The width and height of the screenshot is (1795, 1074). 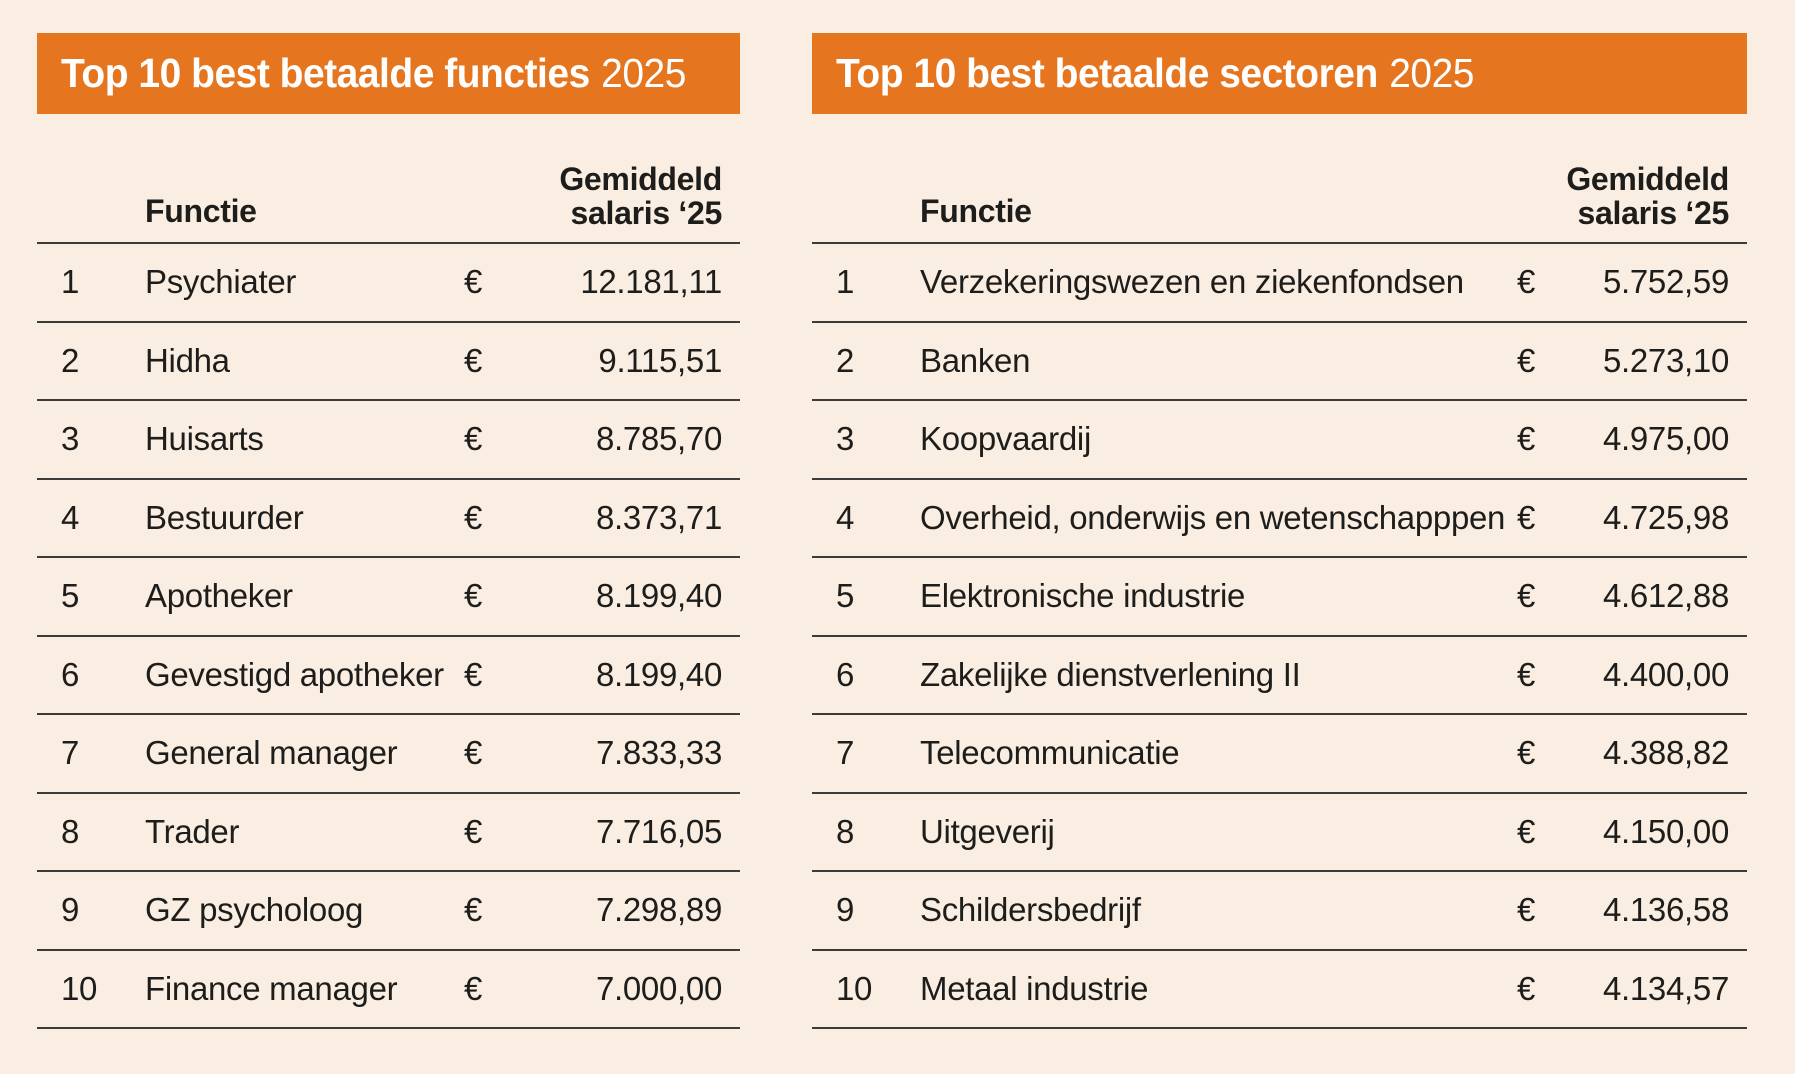 What do you see at coordinates (388, 203) in the screenshot?
I see `column-headers: Functie Gemiddeld salaris ‘25` at bounding box center [388, 203].